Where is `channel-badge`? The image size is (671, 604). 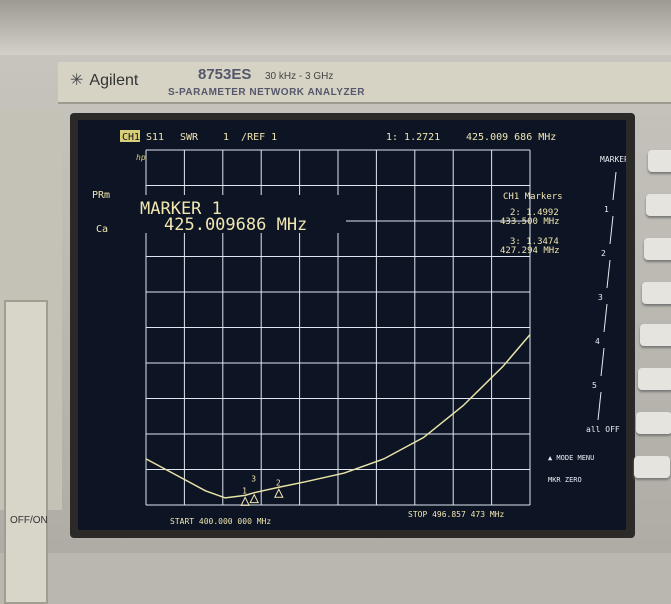
channel-badge is located at coordinates (130, 136).